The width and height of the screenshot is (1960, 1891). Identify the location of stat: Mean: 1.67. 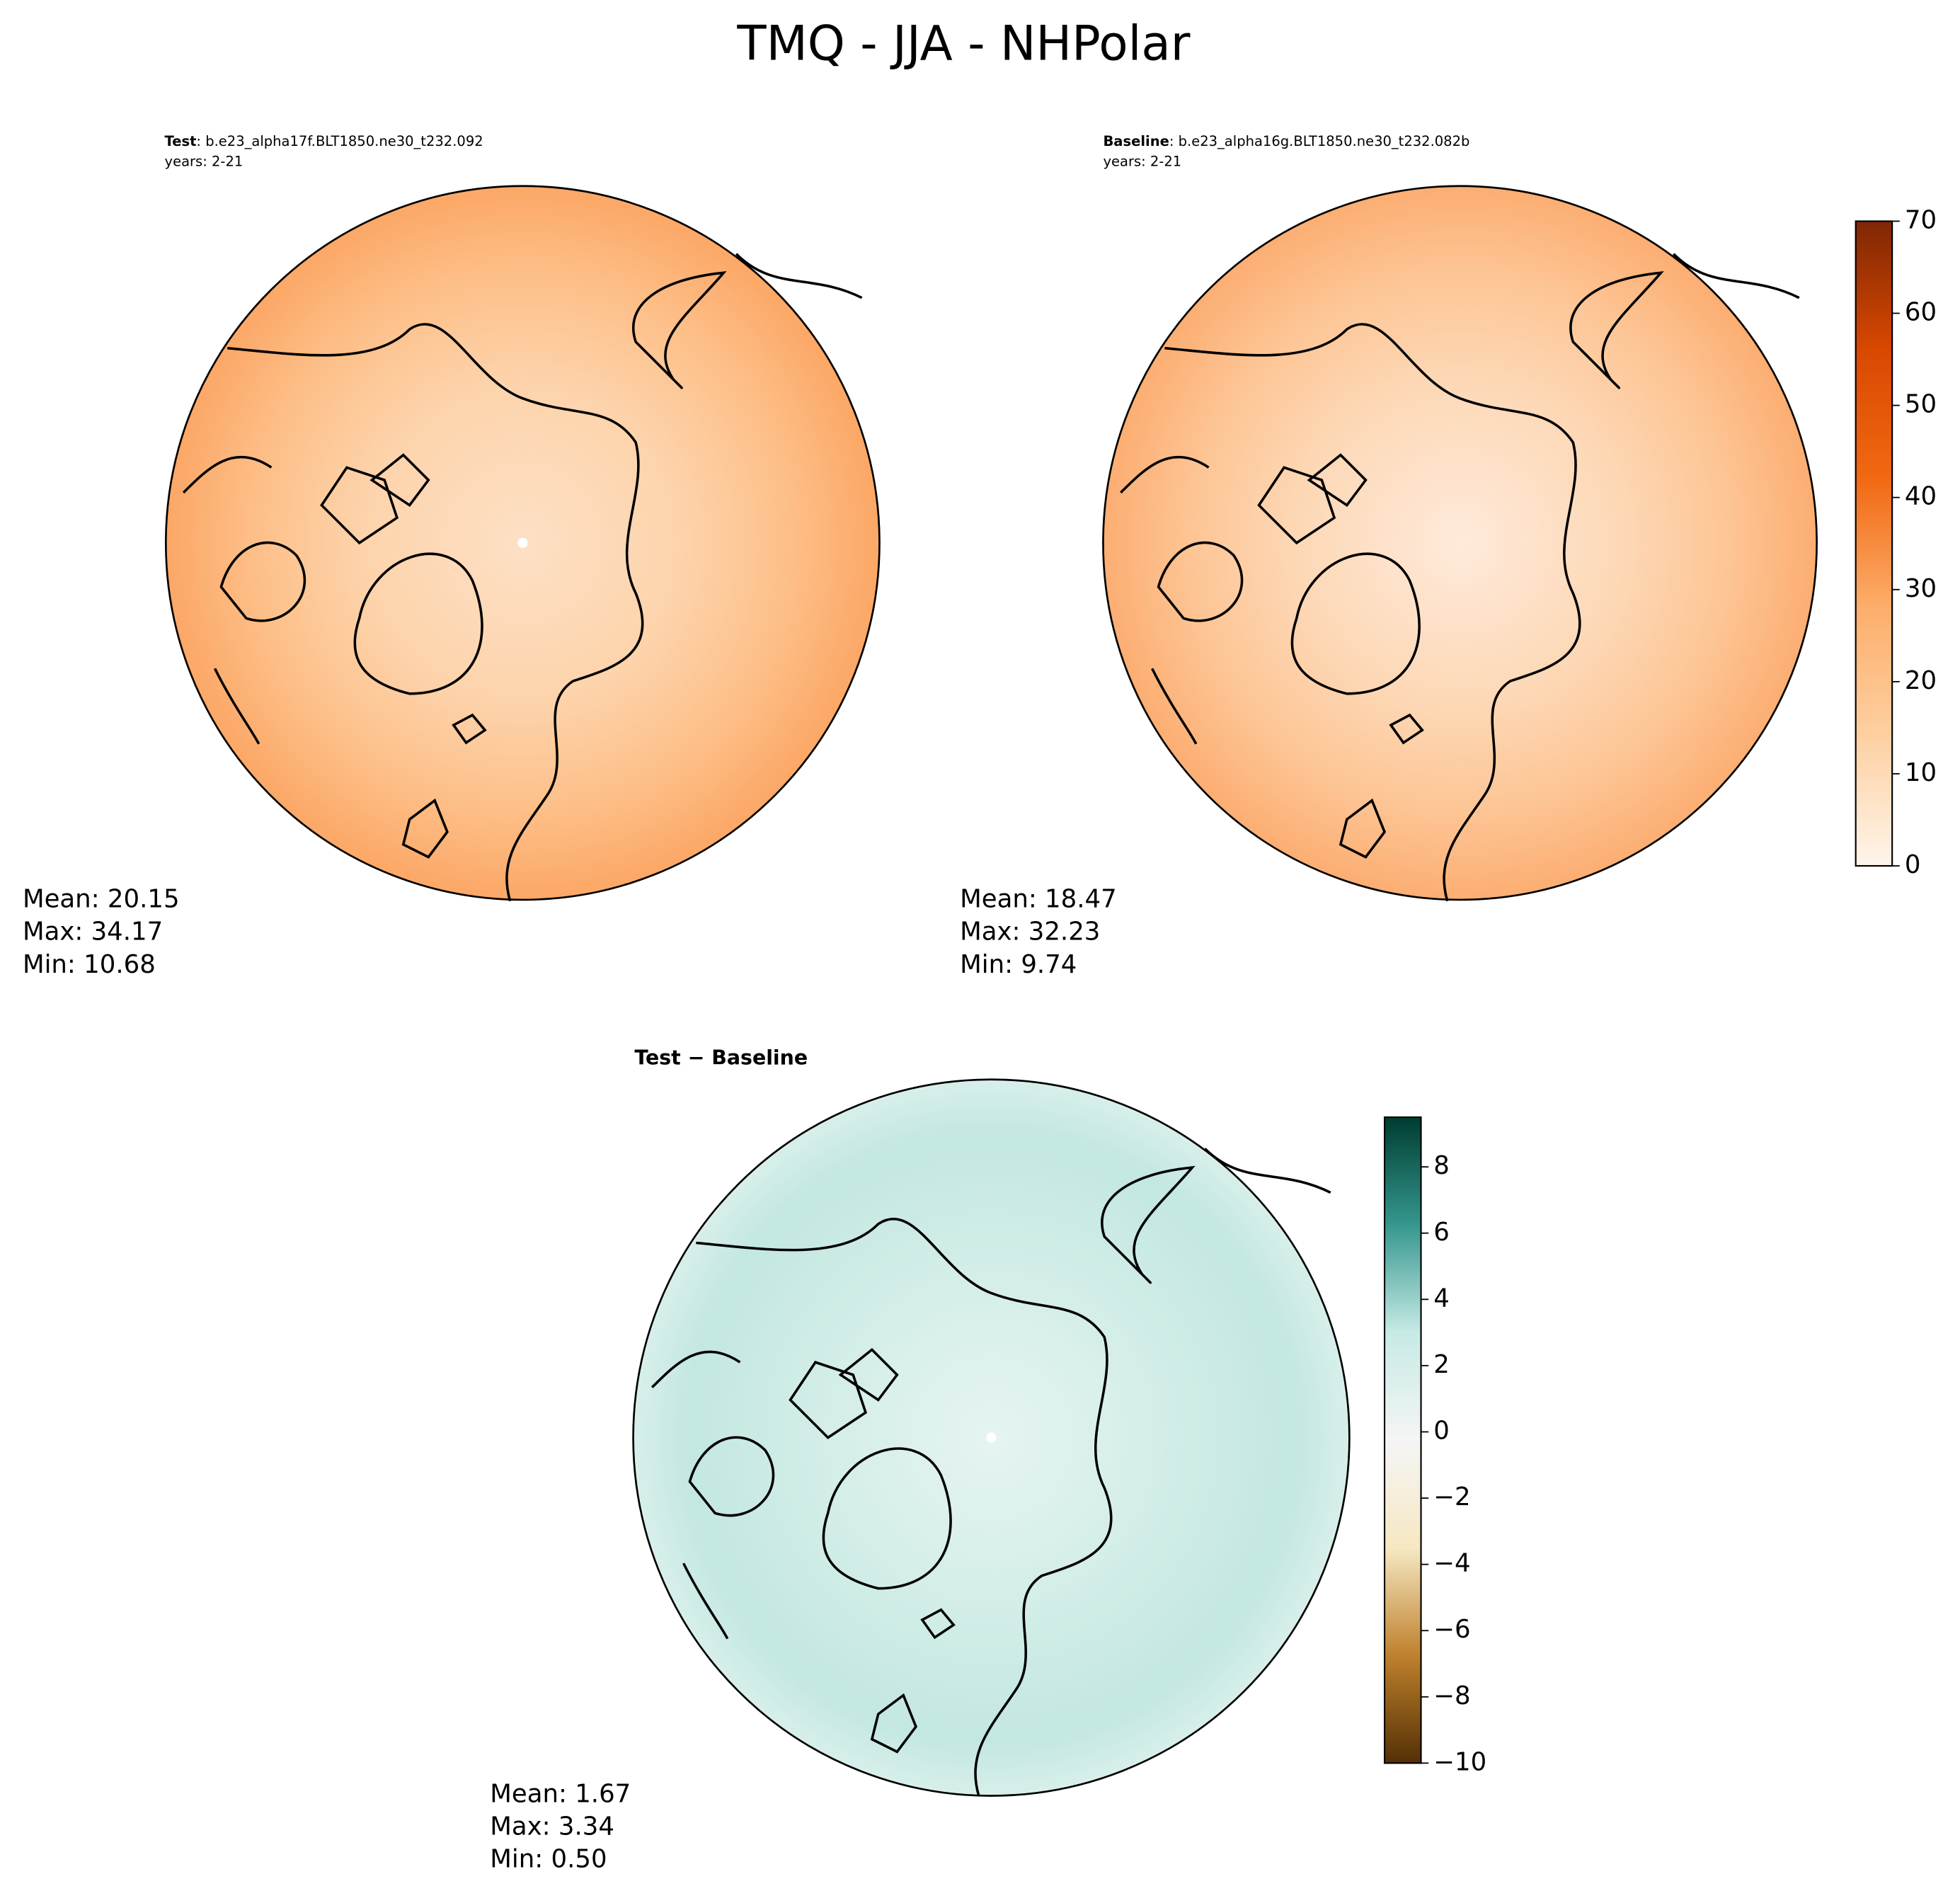
(560, 1793).